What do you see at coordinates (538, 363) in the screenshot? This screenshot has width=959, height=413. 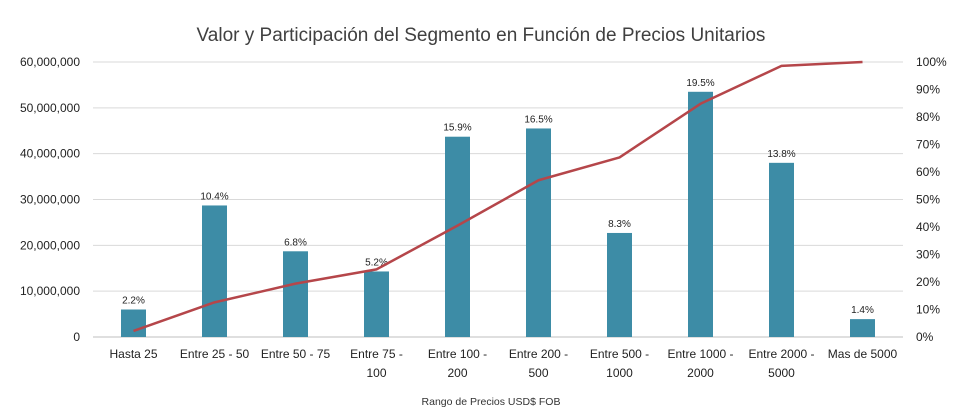 I see `x-tick-label: Entre 200 - 500` at bounding box center [538, 363].